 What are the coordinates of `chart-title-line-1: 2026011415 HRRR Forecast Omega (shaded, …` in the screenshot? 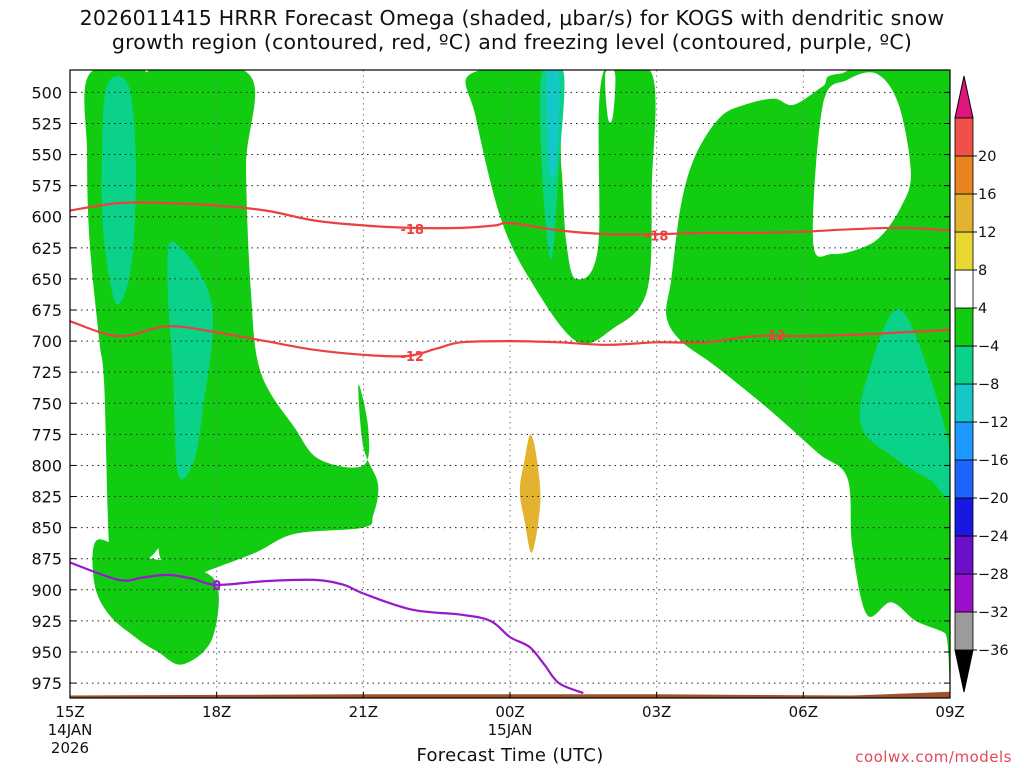 It's located at (512, 18).